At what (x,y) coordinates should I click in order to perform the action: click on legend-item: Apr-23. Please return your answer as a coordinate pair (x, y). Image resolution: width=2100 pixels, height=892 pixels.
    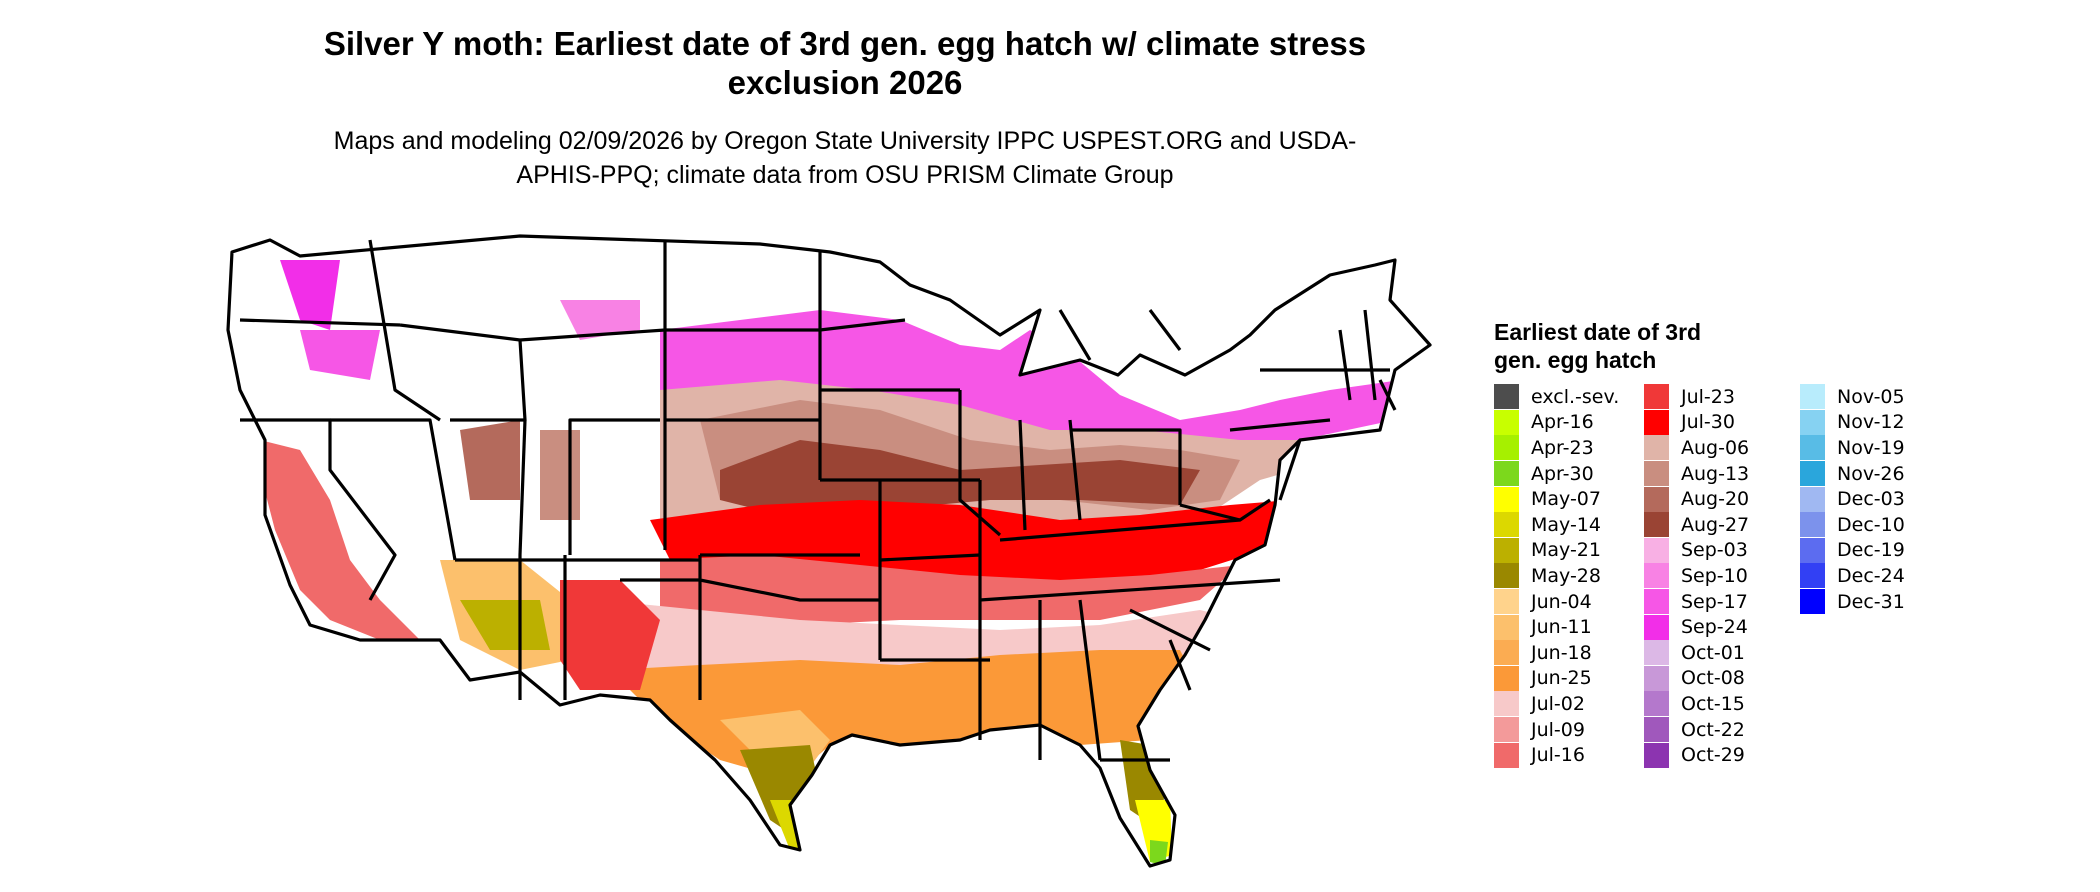
    Looking at the image, I should click on (1556, 448).